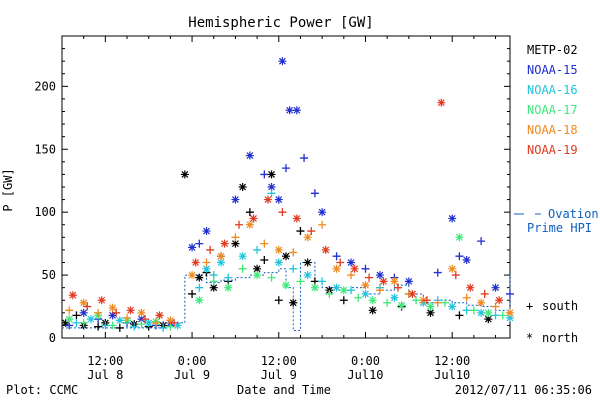 The image size is (600, 400). Describe the element at coordinates (552, 70) in the screenshot. I see `legend-entry: NOAA-15` at that location.